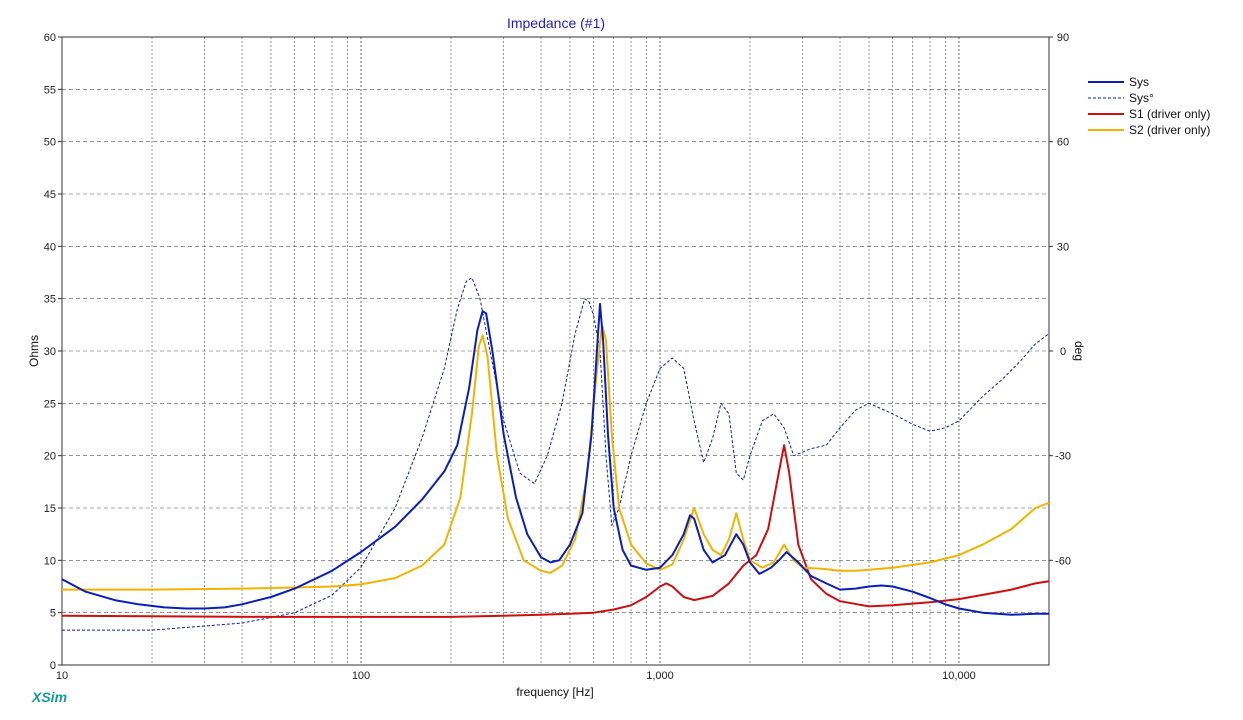  What do you see at coordinates (1169, 114) in the screenshot?
I see `legend-label: S1 (driver only)` at bounding box center [1169, 114].